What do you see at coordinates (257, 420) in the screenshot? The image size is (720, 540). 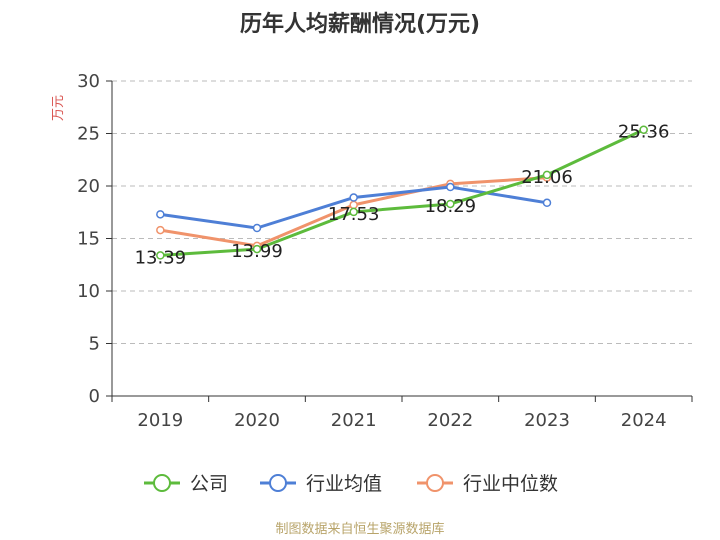 I see `x-tick-label: 2020` at bounding box center [257, 420].